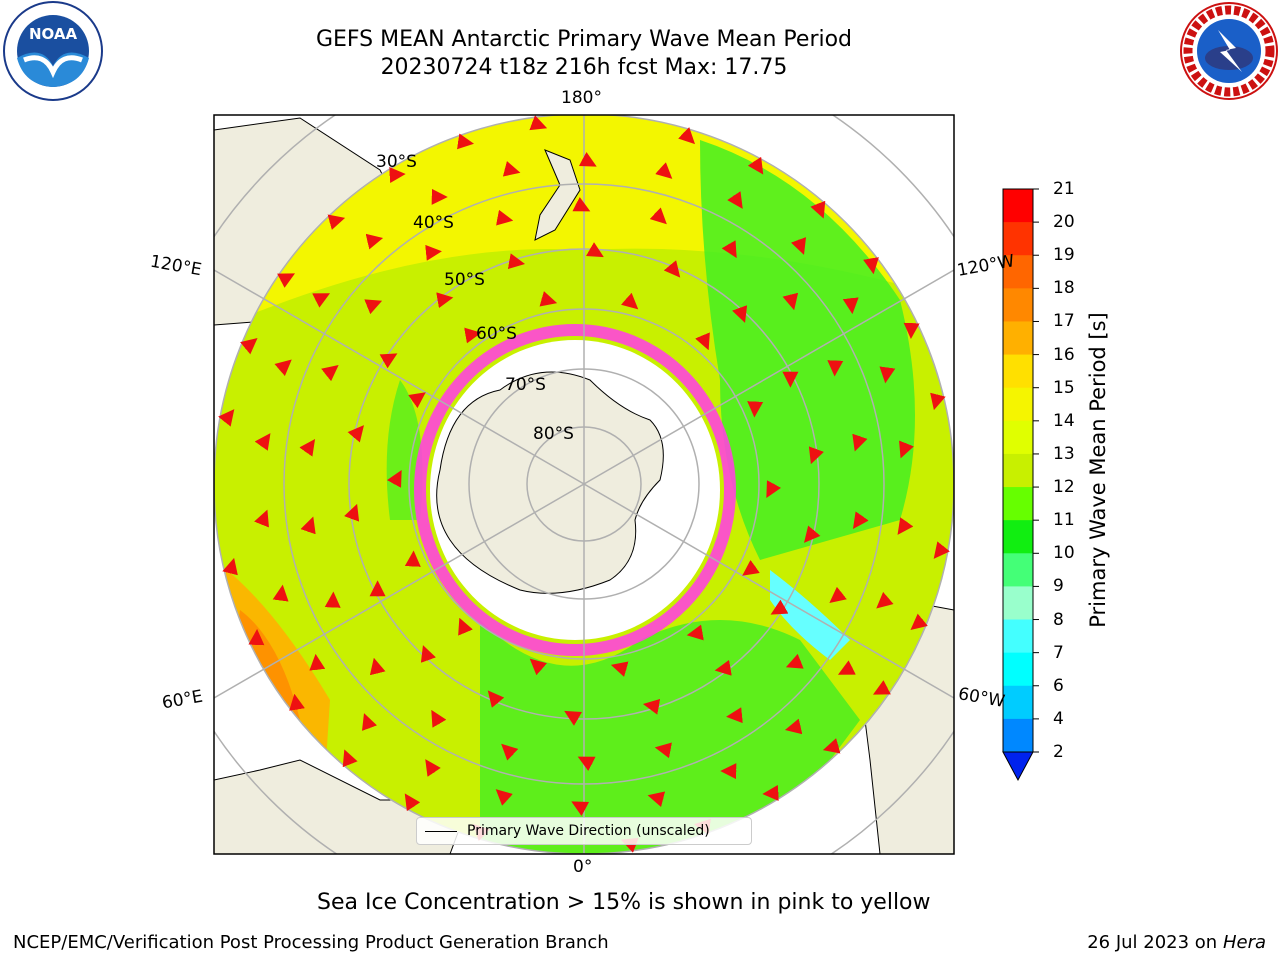 The width and height of the screenshot is (1280, 960). Describe the element at coordinates (1064, 222) in the screenshot. I see `colorbar-tick-label: 20` at that location.